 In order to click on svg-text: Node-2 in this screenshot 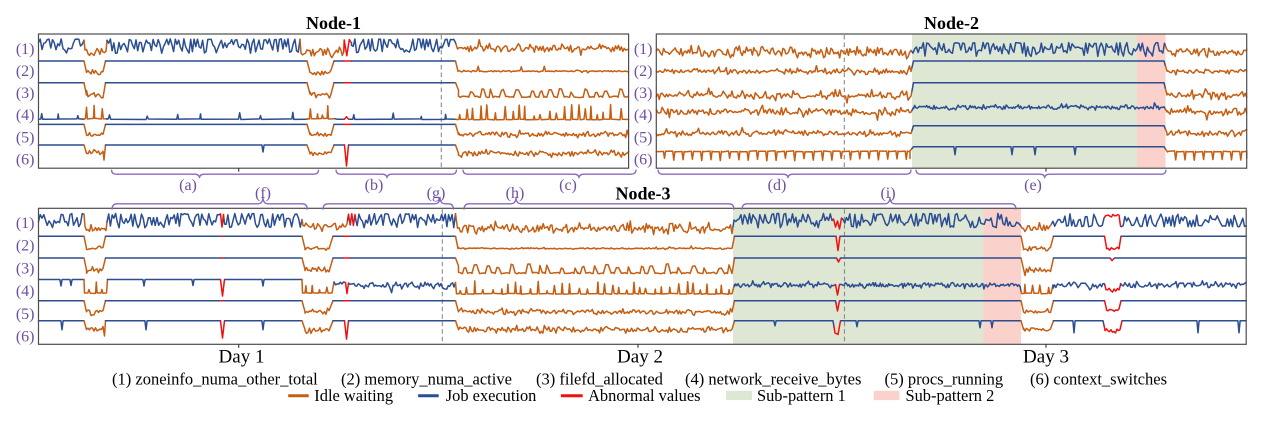, I will do `click(951, 23)`.